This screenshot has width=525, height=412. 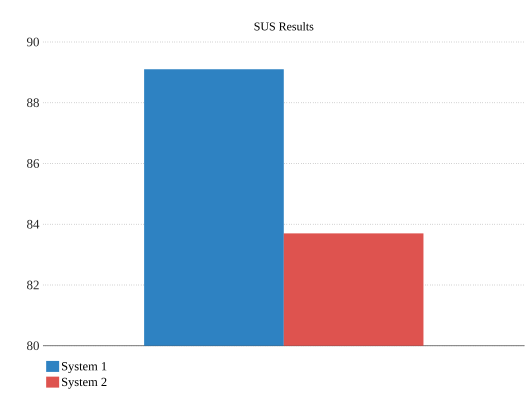 What do you see at coordinates (84, 383) in the screenshot?
I see `legend-label: System 2` at bounding box center [84, 383].